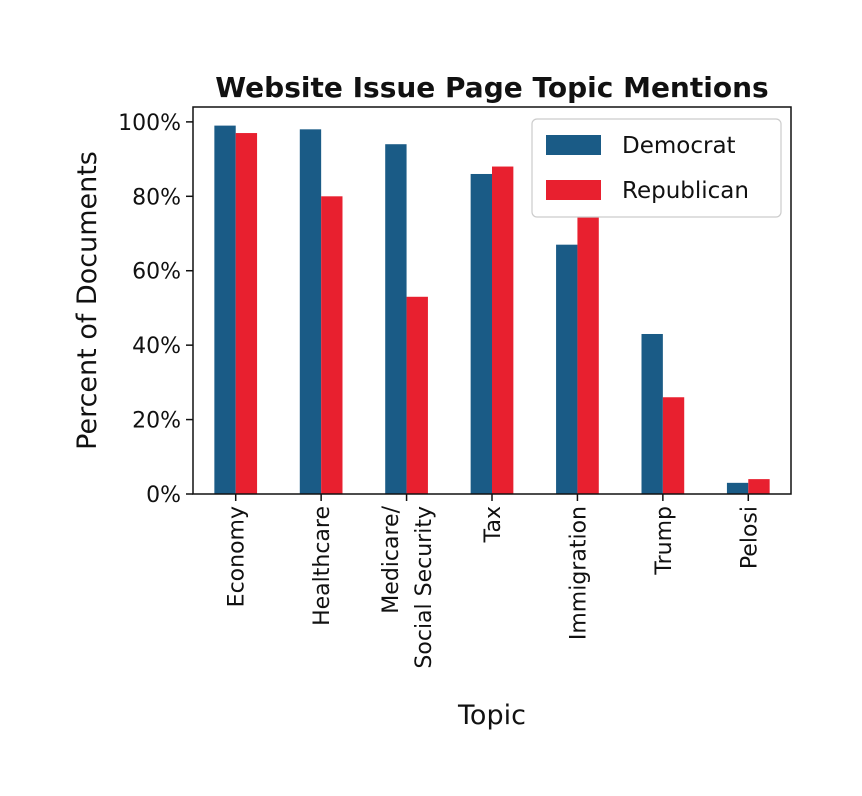  I want to click on legend-label-republican: Republican, so click(685, 191).